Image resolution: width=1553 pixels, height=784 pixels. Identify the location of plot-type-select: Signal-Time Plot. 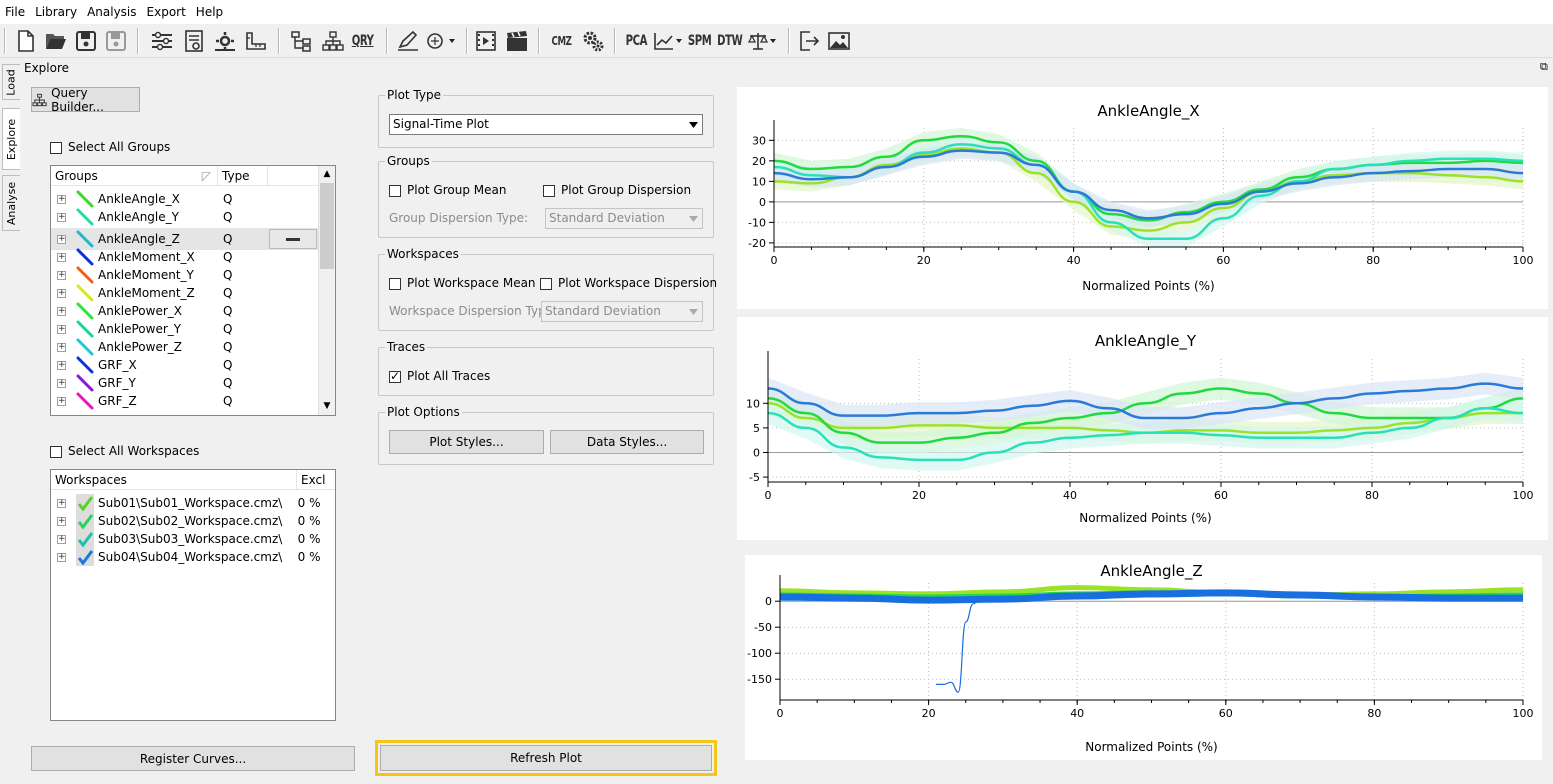
(546, 124).